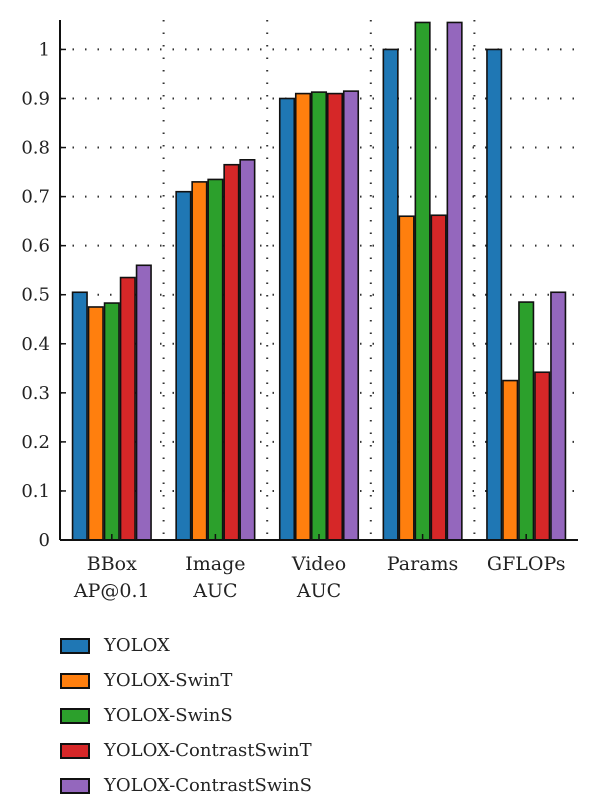 The image size is (600, 811). What do you see at coordinates (35, 197) in the screenshot?
I see `y-tick-label: 0.7` at bounding box center [35, 197].